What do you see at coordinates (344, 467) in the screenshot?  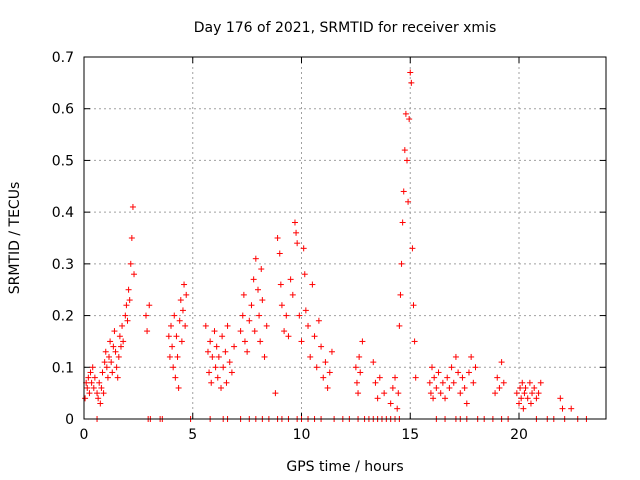 I see `x-axis-label: GPS time / hours` at bounding box center [344, 467].